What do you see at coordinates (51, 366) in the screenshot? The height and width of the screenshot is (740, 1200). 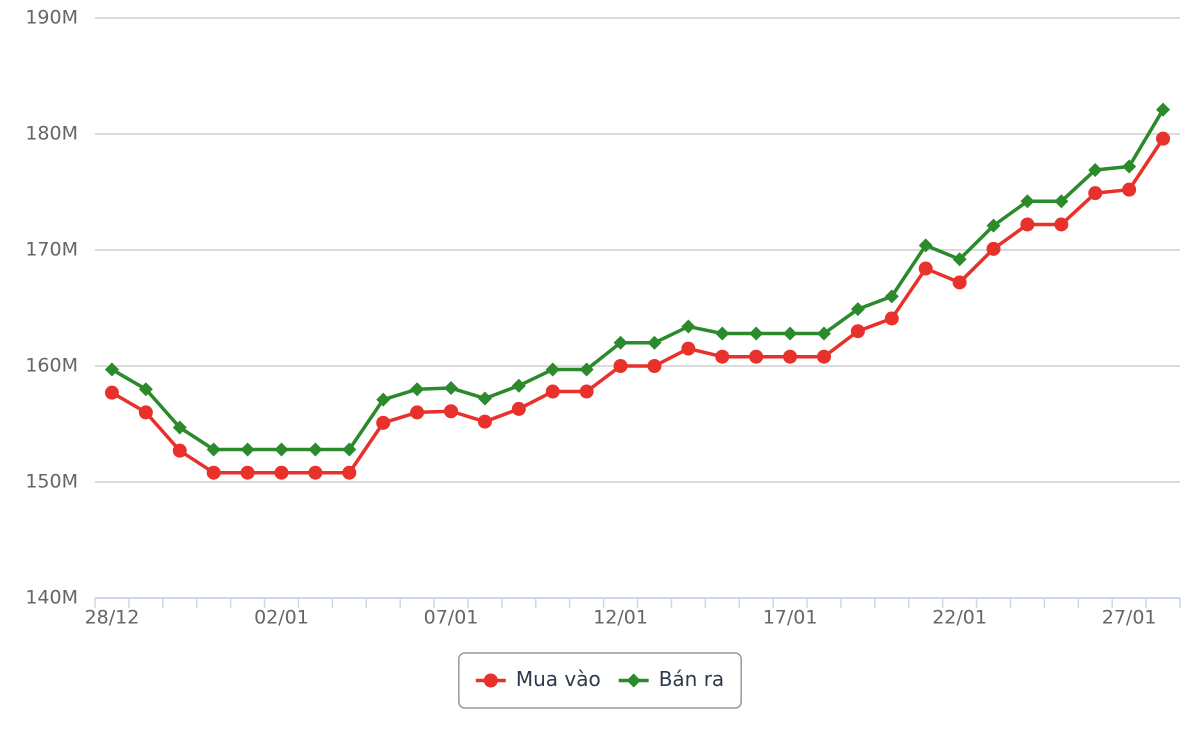 I see `y-tick-label: 160M` at bounding box center [51, 366].